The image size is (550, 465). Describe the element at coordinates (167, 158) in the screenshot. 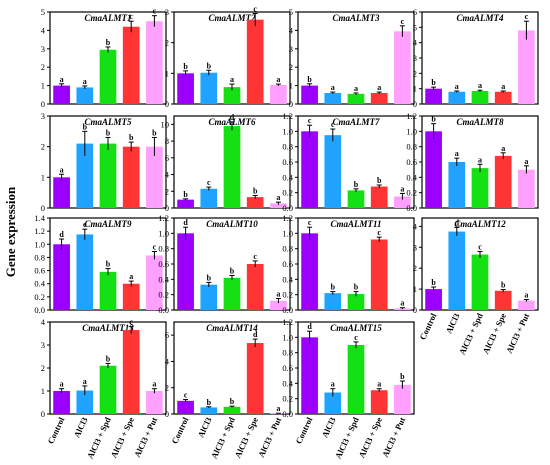

I see `y-tick-label: 6` at that location.